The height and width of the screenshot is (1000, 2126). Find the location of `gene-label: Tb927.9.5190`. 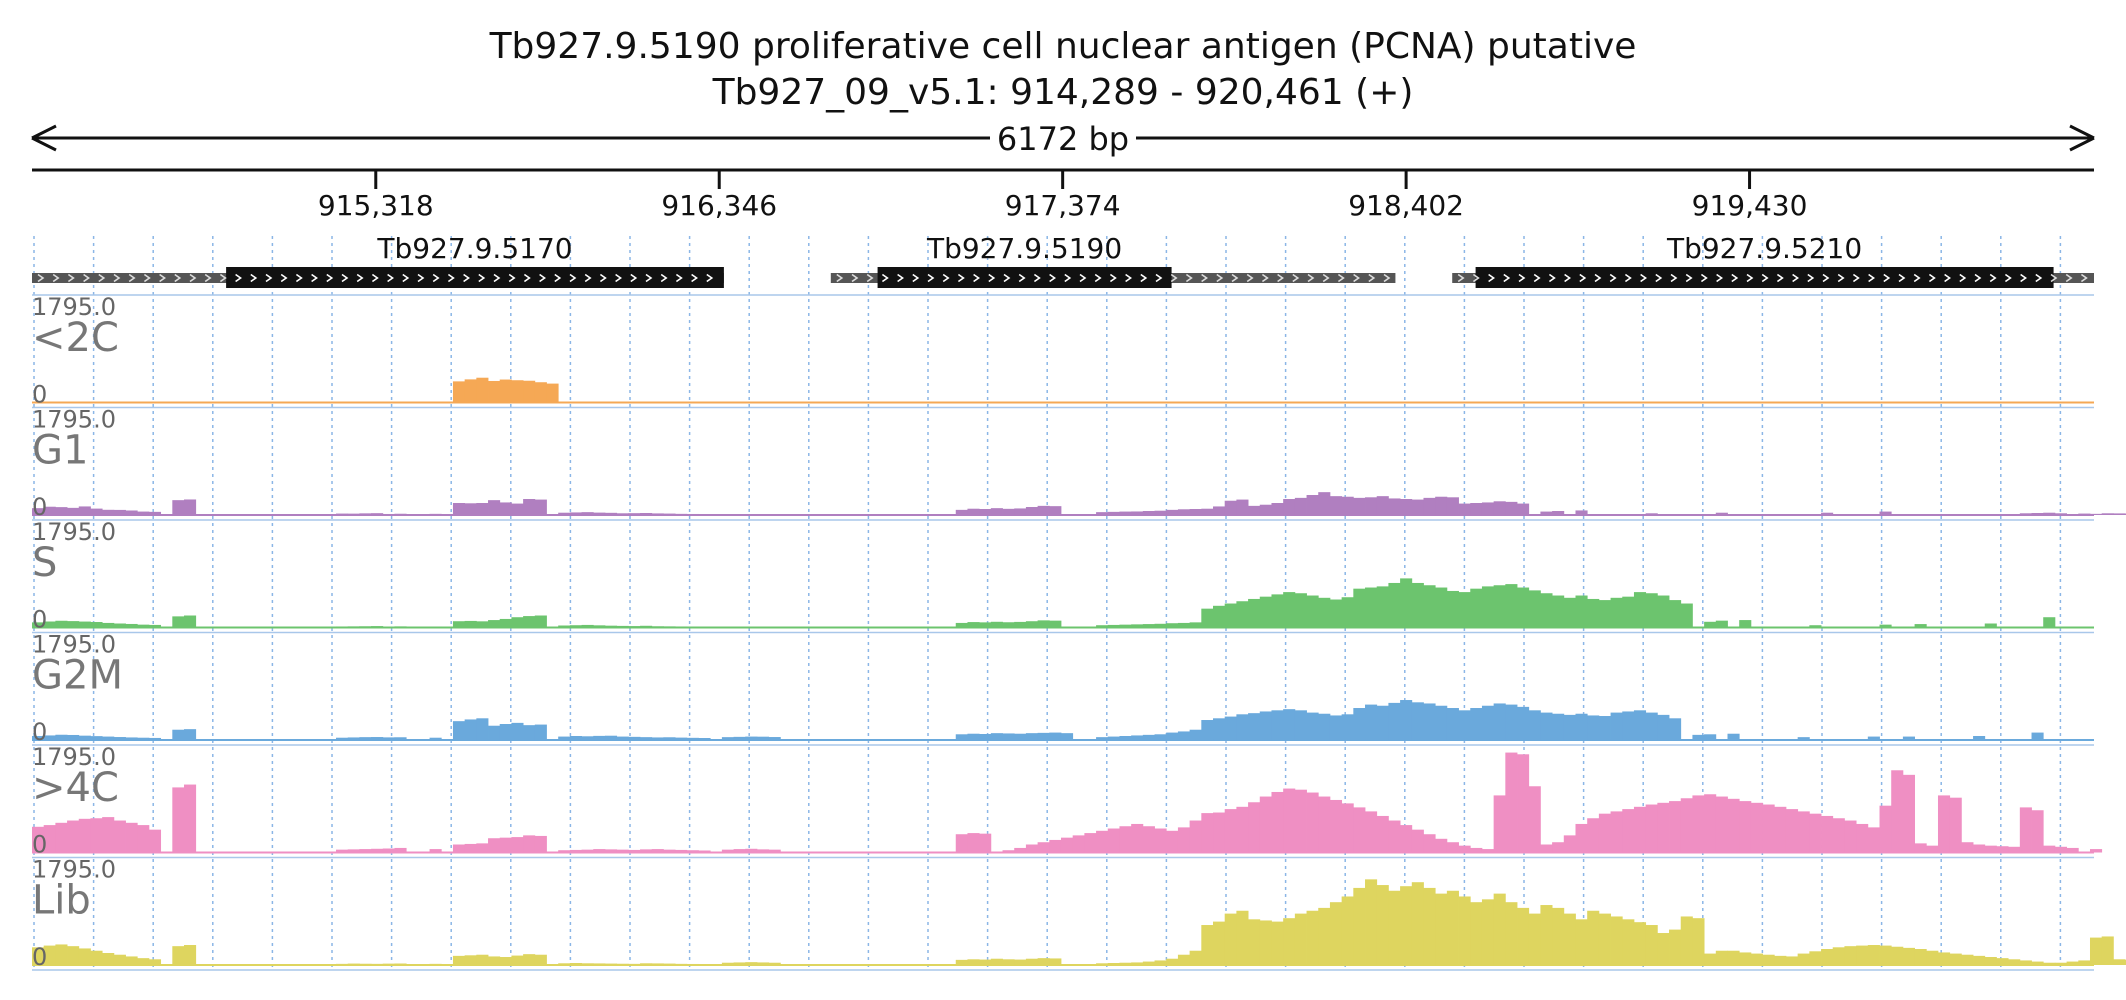

gene-label: Tb927.9.5190 is located at coordinates (1024, 248).